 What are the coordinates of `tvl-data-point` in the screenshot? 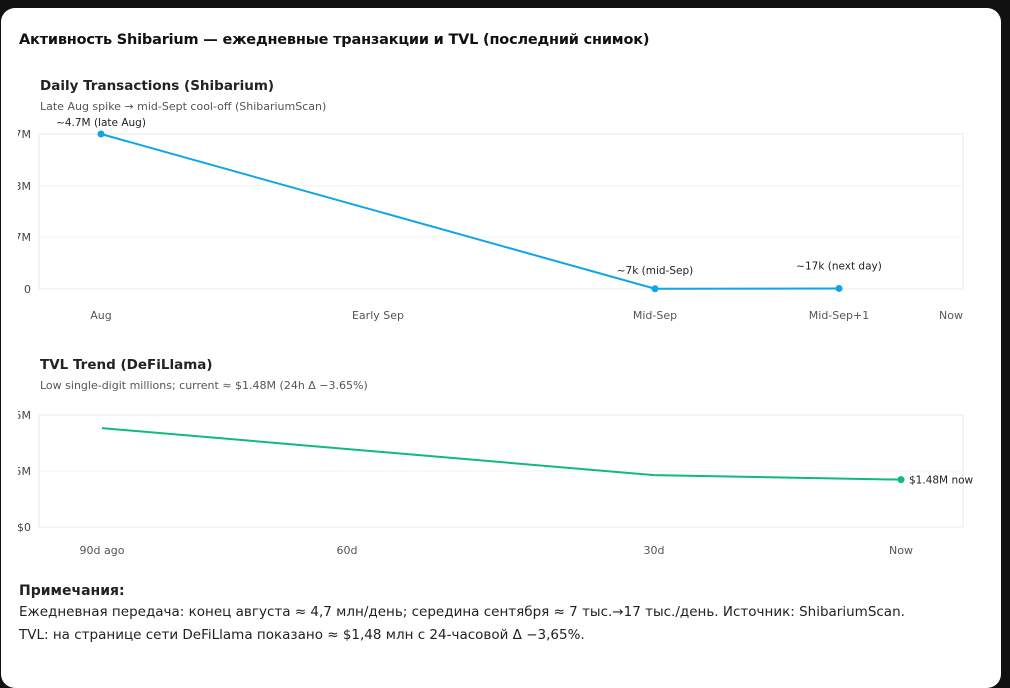 It's located at (901, 480).